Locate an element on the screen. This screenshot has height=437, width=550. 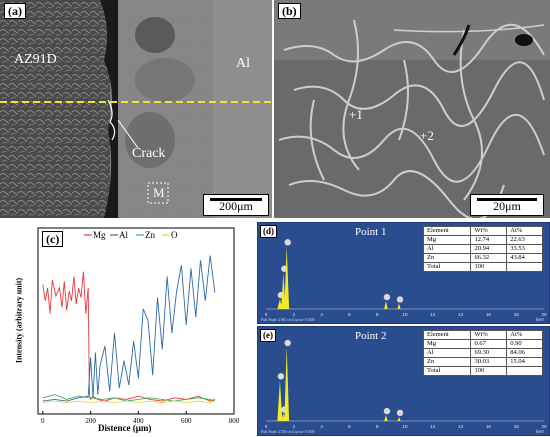
eds-e-cell: 15.04 is located at coordinates (524, 362).